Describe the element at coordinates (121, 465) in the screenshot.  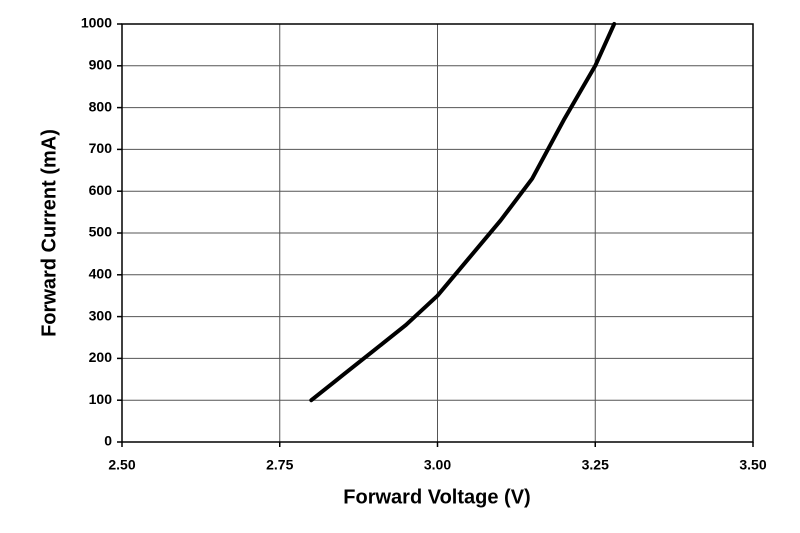
I see `x-tick-label: 2.50` at that location.